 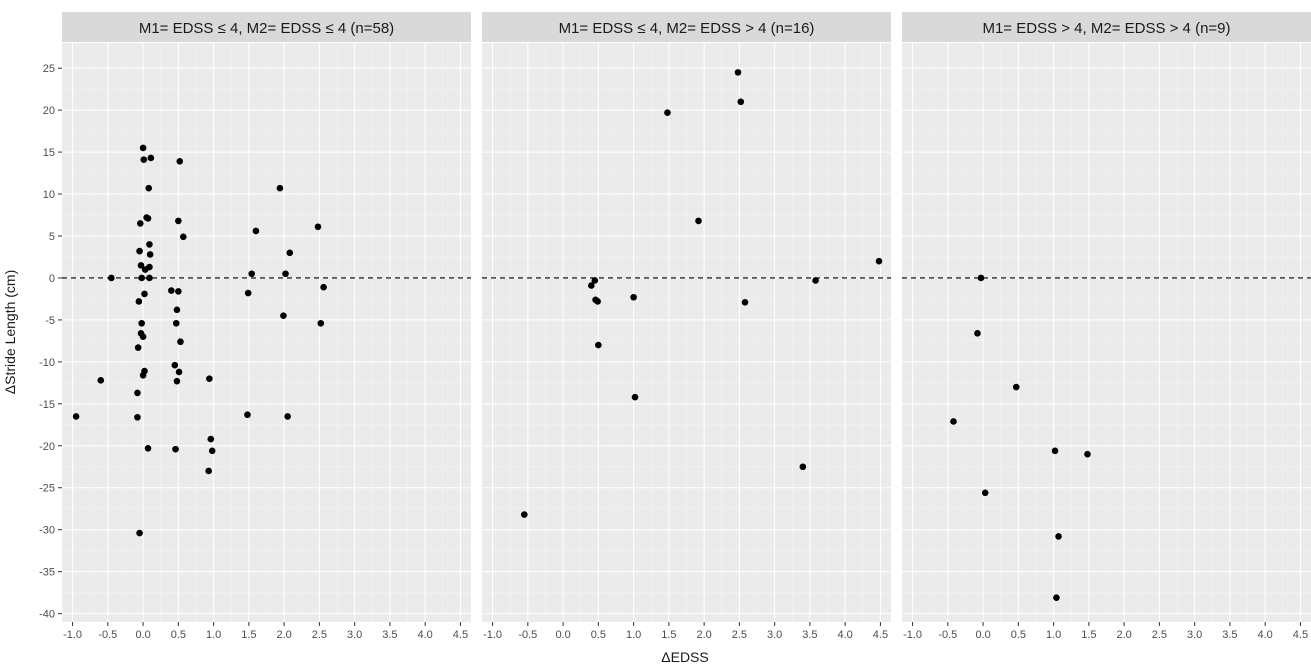 What do you see at coordinates (47, 363) in the screenshot?
I see `y-tick-label: -10` at bounding box center [47, 363].